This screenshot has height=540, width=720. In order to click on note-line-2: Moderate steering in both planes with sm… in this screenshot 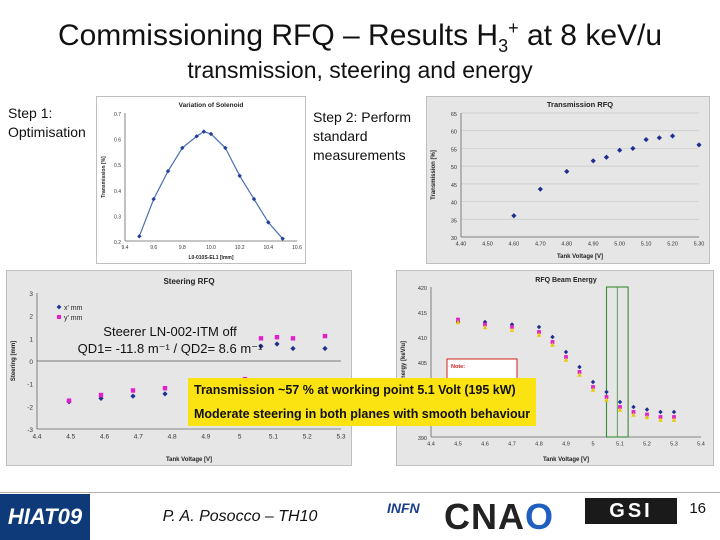, I will do `click(362, 414)`.